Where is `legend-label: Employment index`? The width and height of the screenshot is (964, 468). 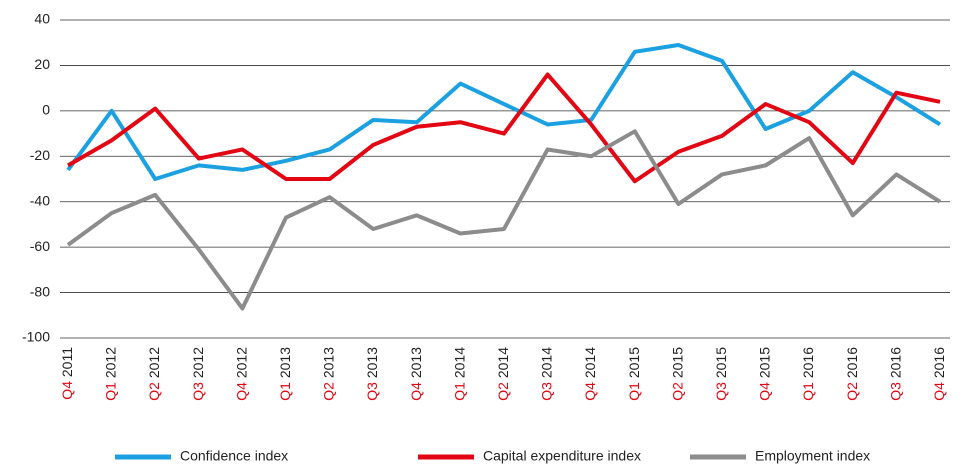 legend-label: Employment index is located at coordinates (812, 456).